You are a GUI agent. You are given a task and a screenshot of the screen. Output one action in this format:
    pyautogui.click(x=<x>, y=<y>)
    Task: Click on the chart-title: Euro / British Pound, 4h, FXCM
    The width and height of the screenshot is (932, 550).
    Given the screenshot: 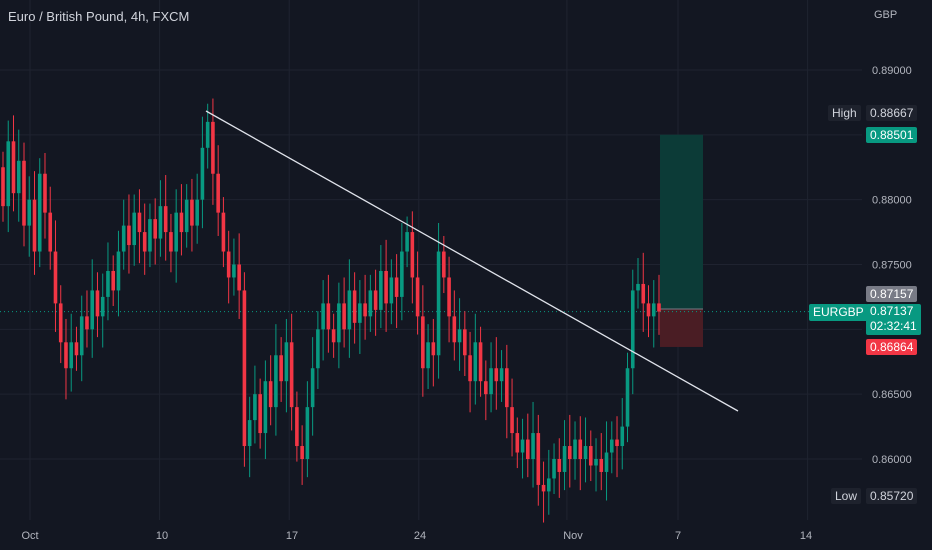 What is the action you would take?
    pyautogui.click(x=99, y=16)
    